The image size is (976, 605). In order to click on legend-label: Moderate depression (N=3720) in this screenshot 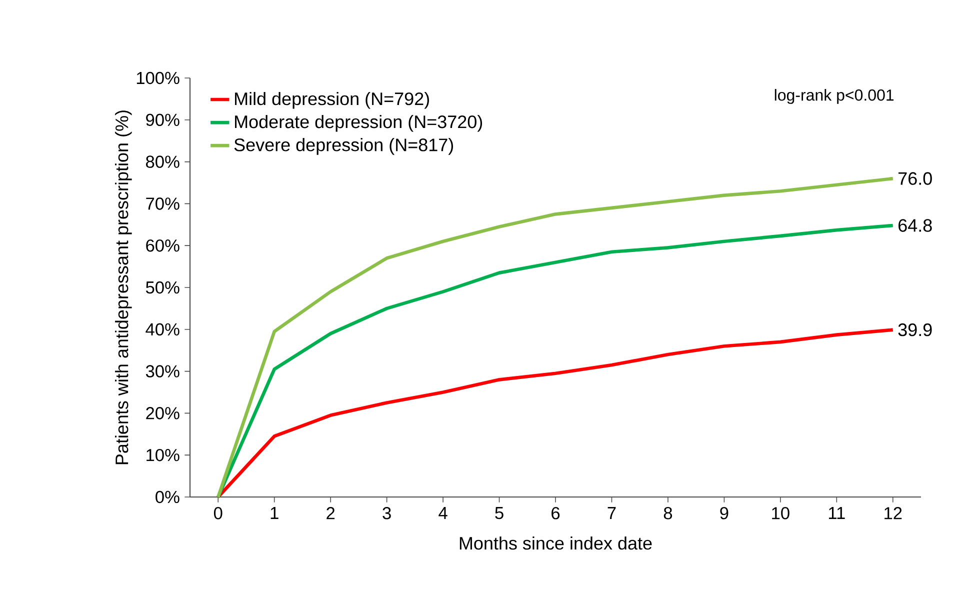, I will do `click(358, 123)`.